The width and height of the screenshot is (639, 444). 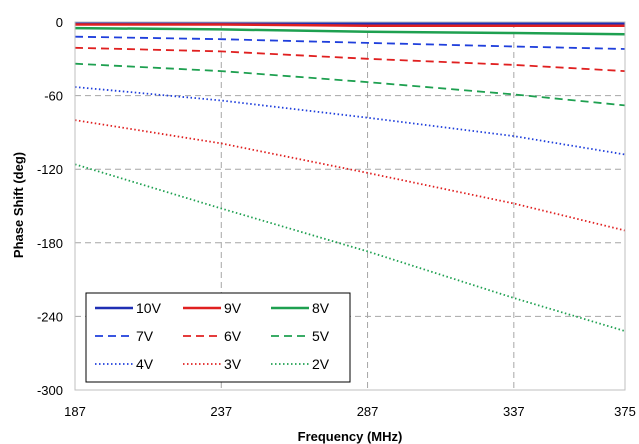 I want to click on legend-box, so click(x=218, y=337).